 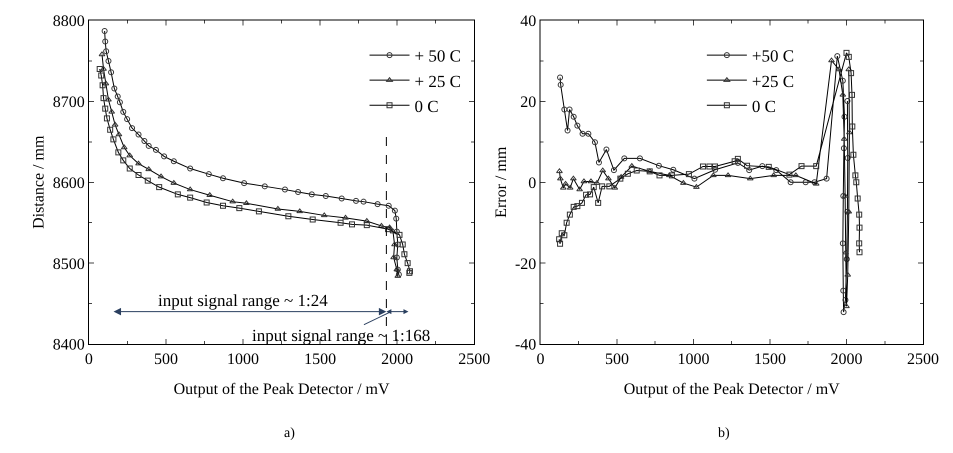 What do you see at coordinates (437, 56) in the screenshot?
I see `legend-label: + 50 C` at bounding box center [437, 56].